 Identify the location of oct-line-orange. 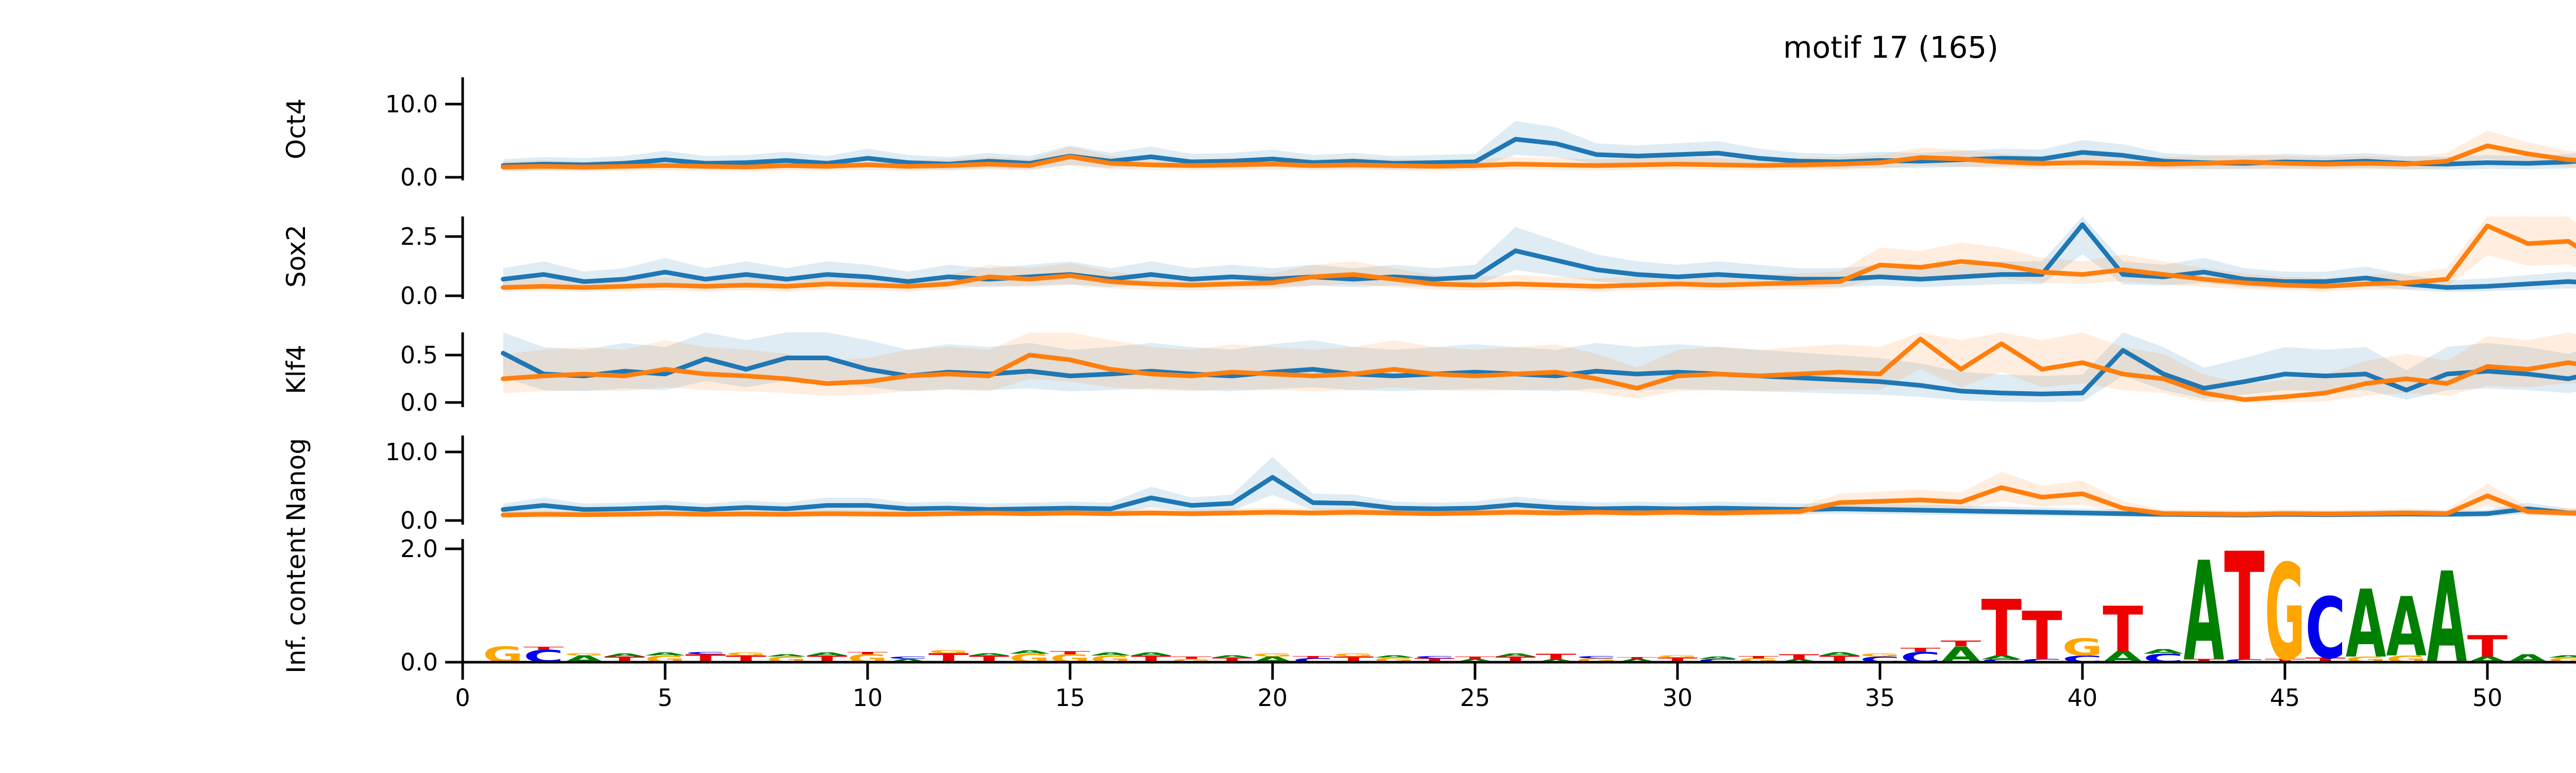
(1538, 156).